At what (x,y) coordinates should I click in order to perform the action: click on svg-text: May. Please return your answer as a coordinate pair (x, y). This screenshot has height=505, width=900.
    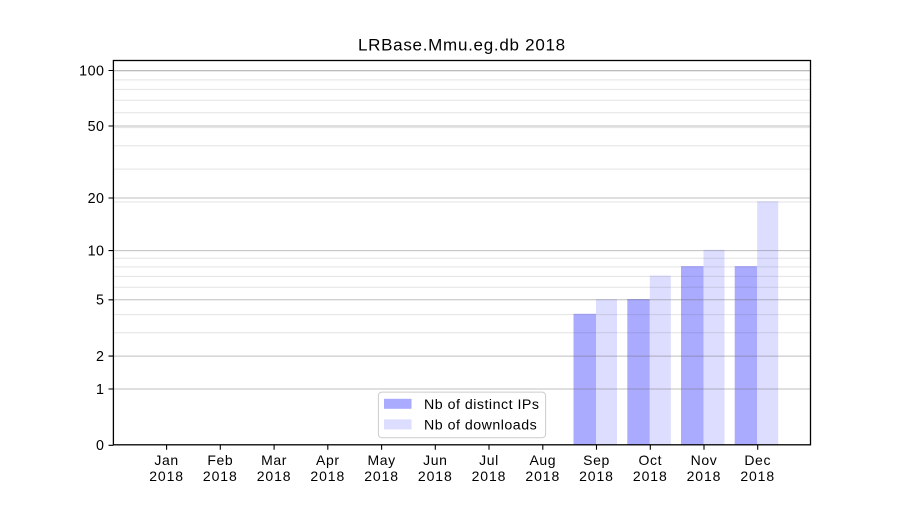
    Looking at the image, I should click on (381, 460).